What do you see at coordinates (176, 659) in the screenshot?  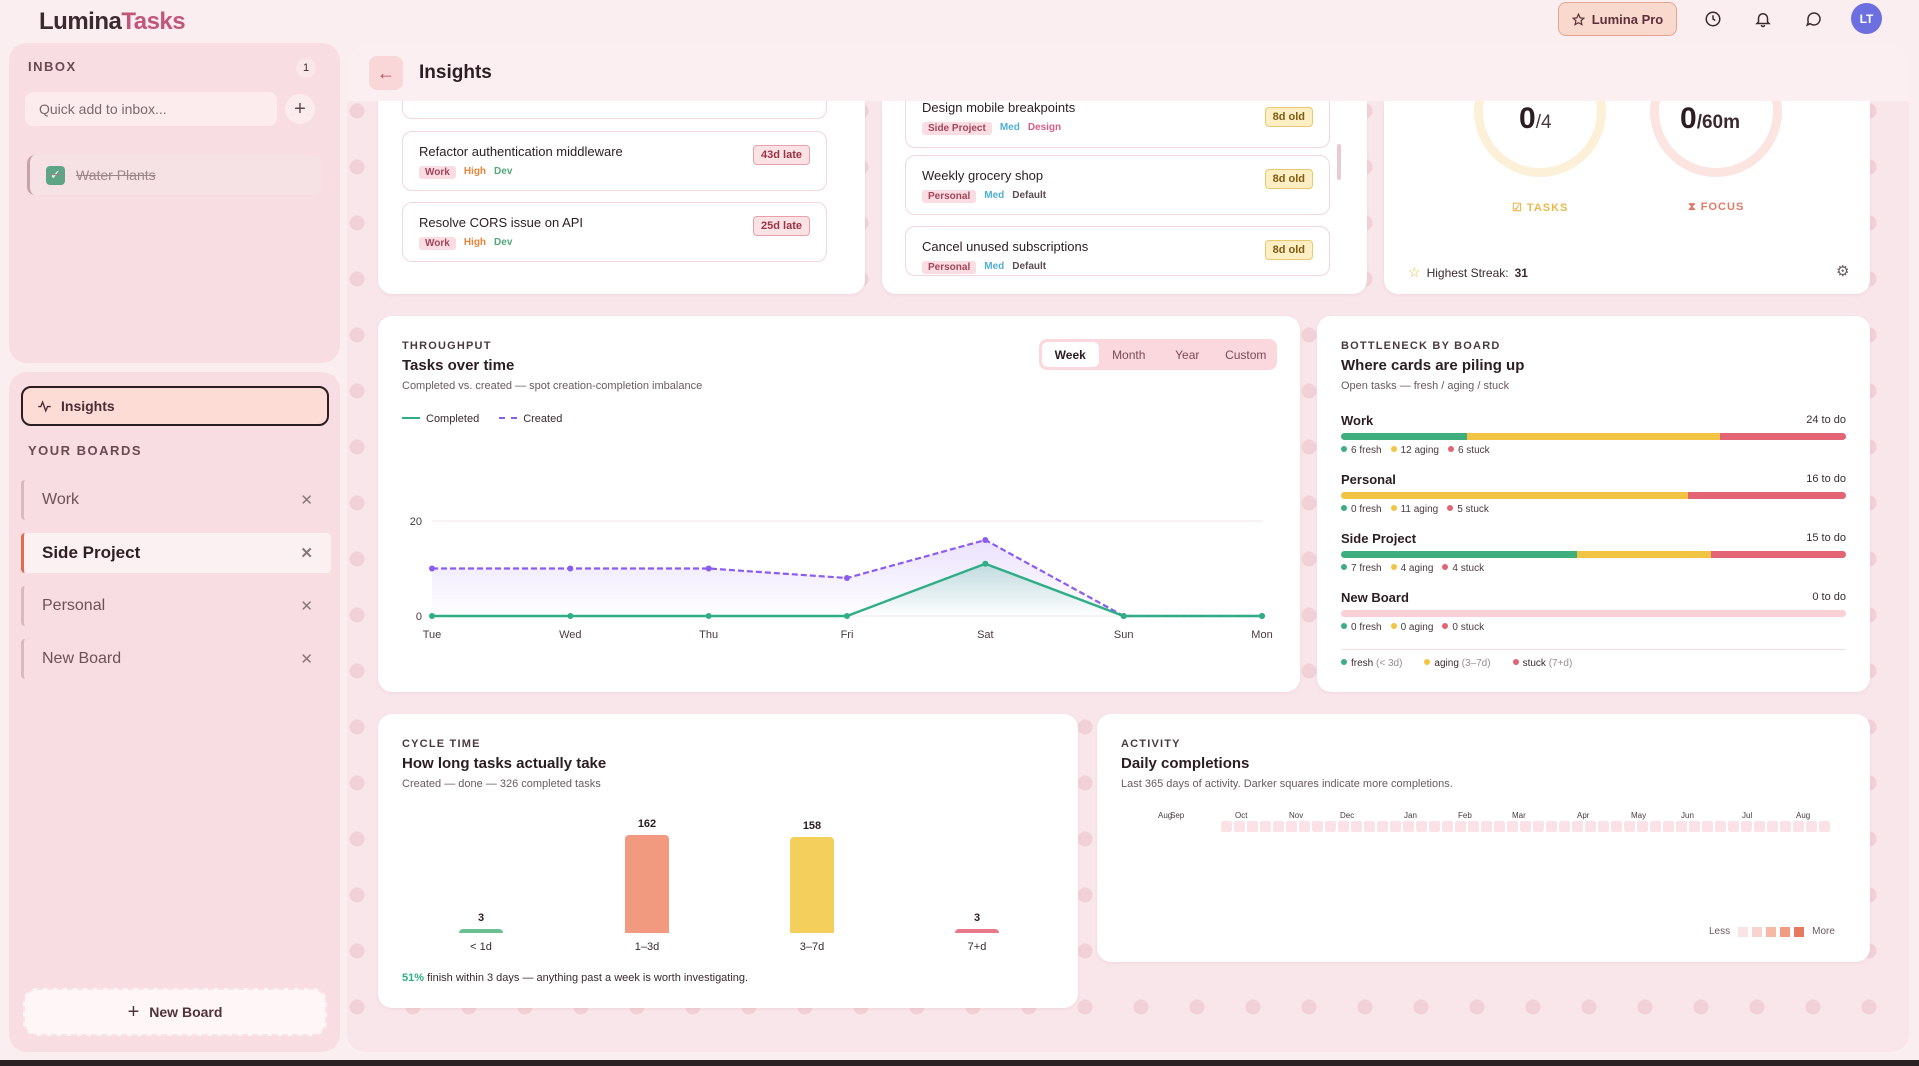 I see `board-item-new-board: New Board ✕` at bounding box center [176, 659].